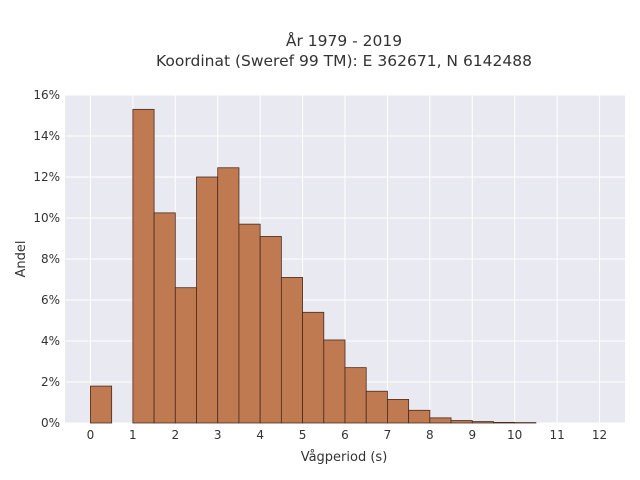 The height and width of the screenshot is (480, 640). Describe the element at coordinates (50, 259) in the screenshot. I see `y-tick-label: 8%` at that location.